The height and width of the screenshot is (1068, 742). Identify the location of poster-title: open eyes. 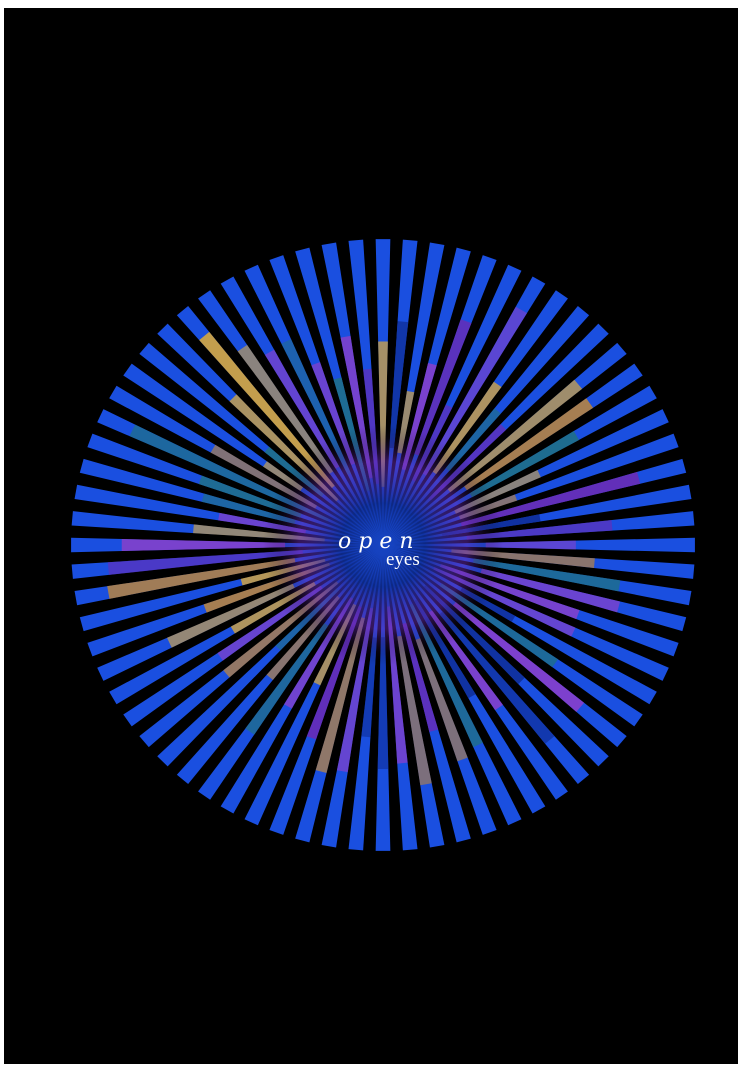
(408, 555).